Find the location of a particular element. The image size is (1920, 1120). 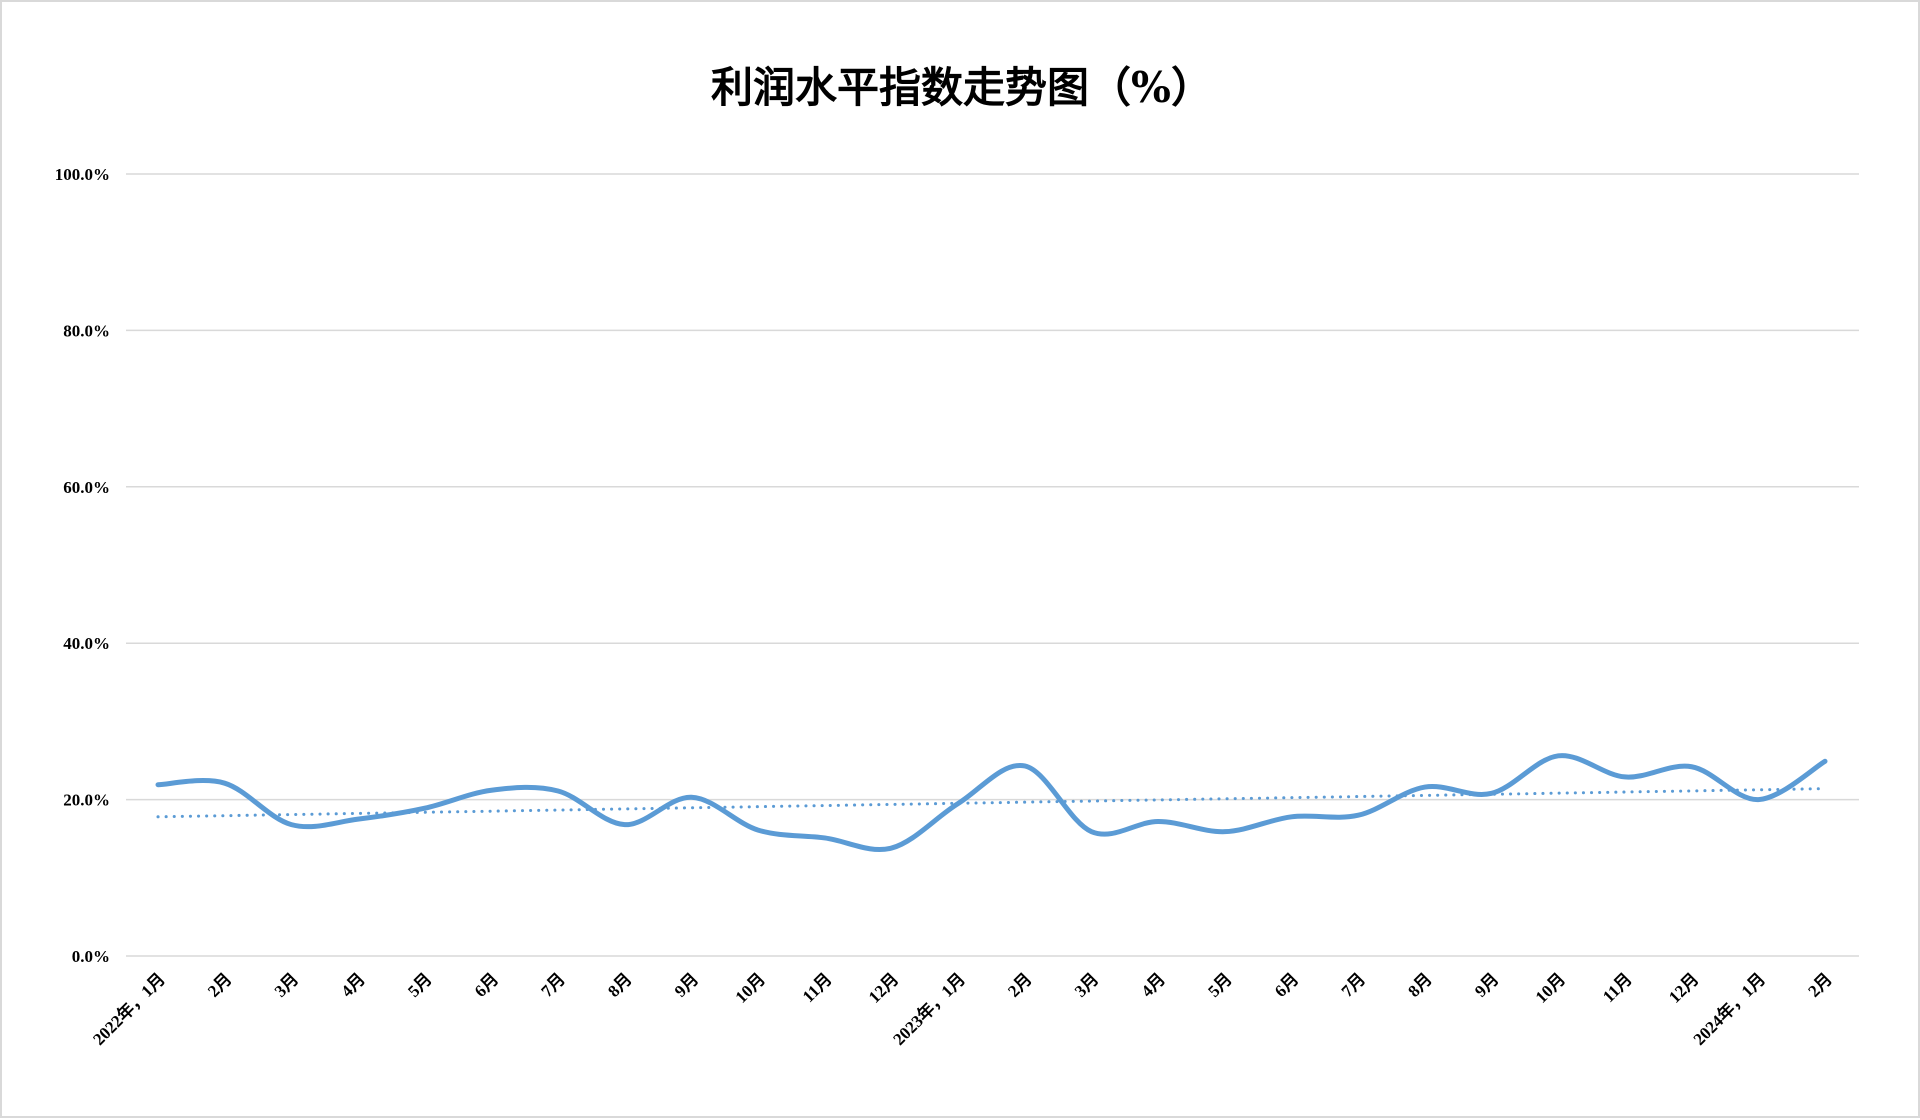

y-tick-label: 20.0% is located at coordinates (86, 800).